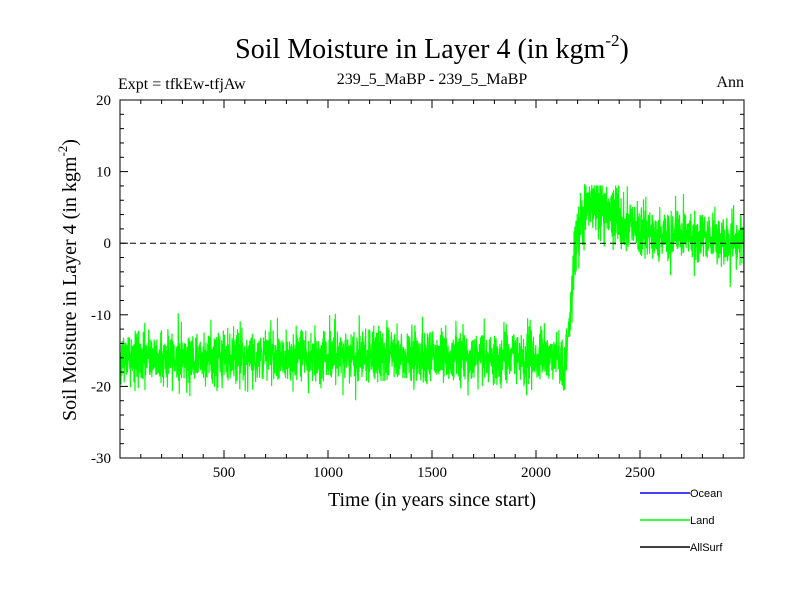  Describe the element at coordinates (101, 316) in the screenshot. I see `y-tick-label: -10` at that location.